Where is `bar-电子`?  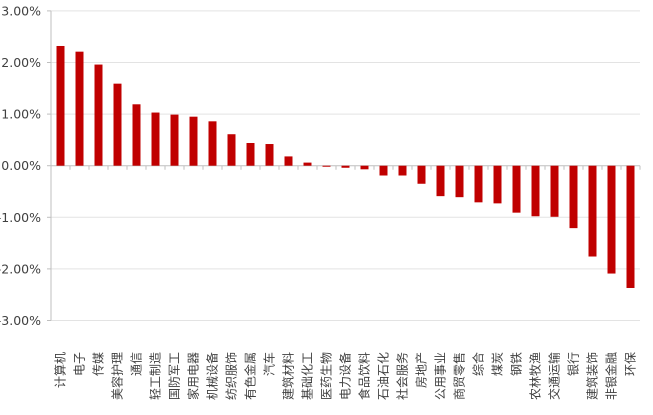 bar-电子 is located at coordinates (79, 108).